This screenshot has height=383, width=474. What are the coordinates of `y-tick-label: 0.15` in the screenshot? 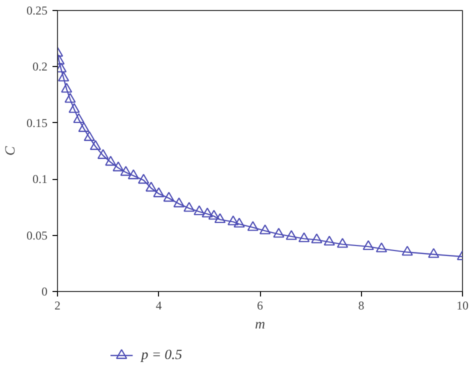 It's located at (37, 123).